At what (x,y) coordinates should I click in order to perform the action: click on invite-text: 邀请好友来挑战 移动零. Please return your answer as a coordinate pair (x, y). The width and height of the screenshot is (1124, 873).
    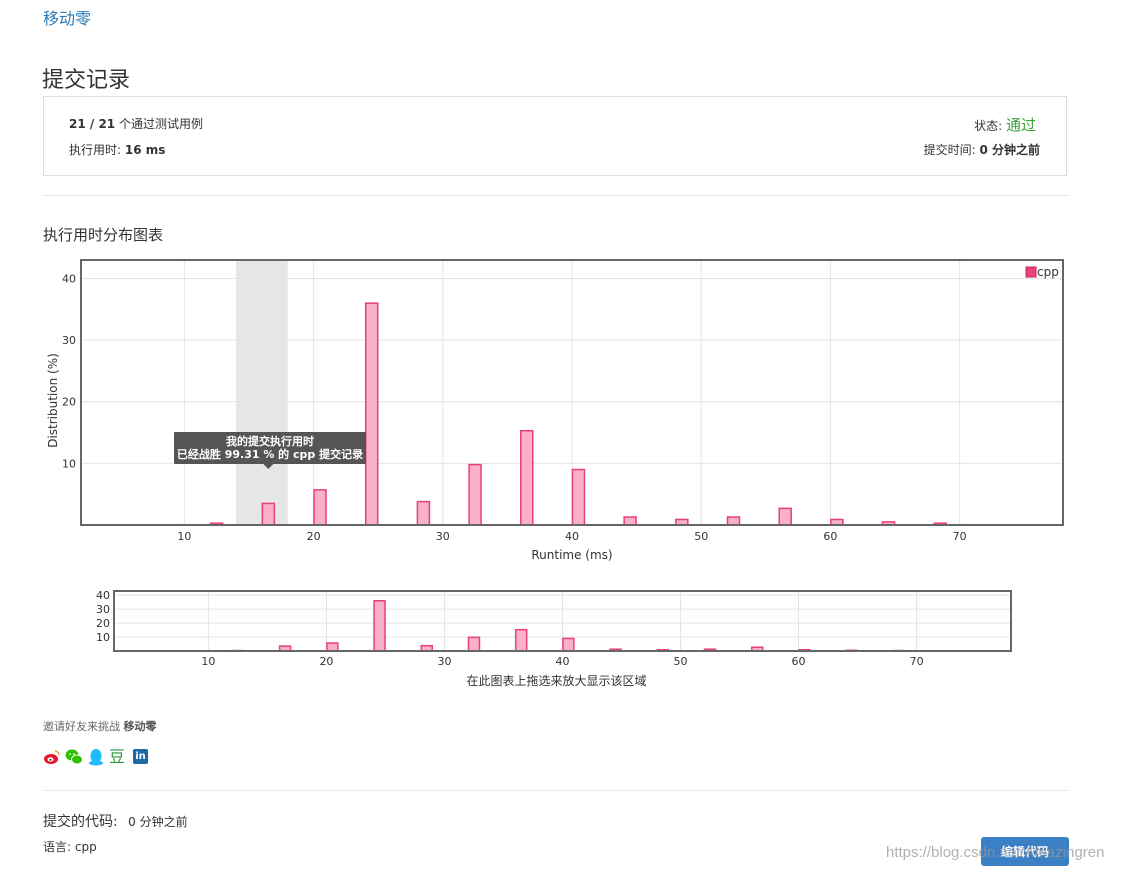
    Looking at the image, I should click on (100, 726).